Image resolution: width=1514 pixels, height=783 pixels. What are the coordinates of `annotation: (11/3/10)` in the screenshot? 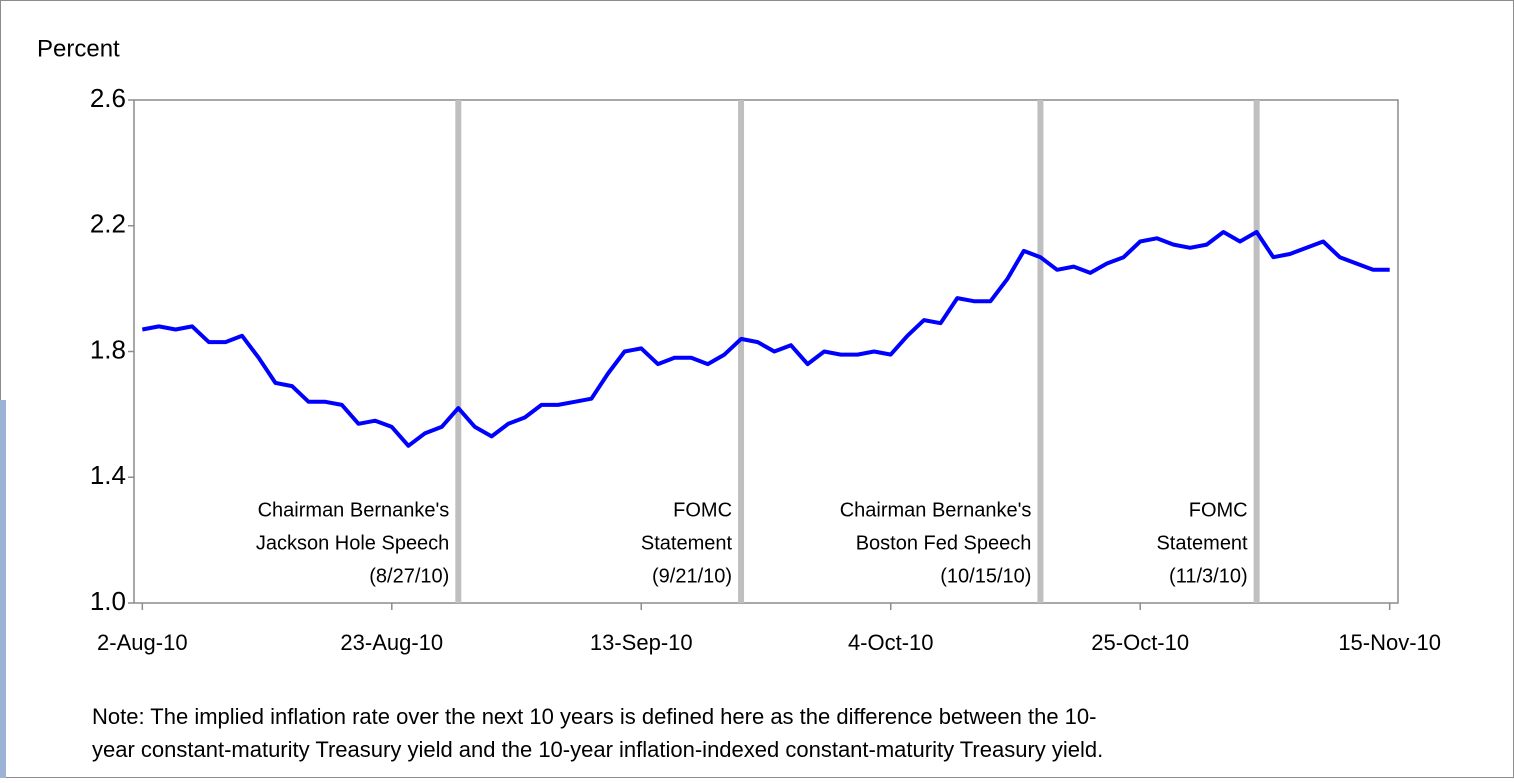 It's located at (1208, 576).